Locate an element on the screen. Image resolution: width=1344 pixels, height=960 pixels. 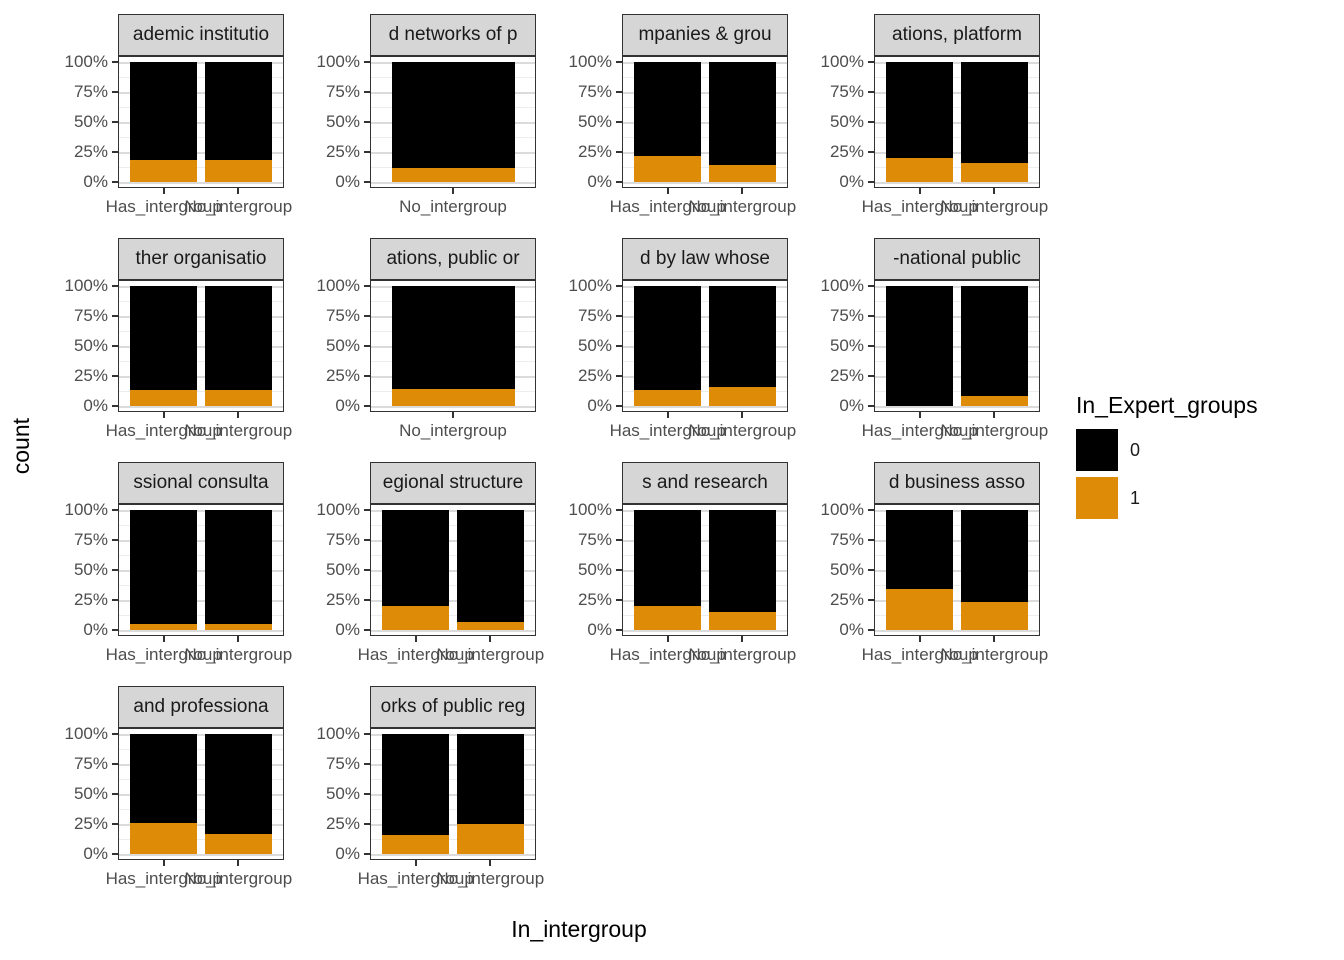
facet-strip-label: ademic institutio is located at coordinates (201, 34).